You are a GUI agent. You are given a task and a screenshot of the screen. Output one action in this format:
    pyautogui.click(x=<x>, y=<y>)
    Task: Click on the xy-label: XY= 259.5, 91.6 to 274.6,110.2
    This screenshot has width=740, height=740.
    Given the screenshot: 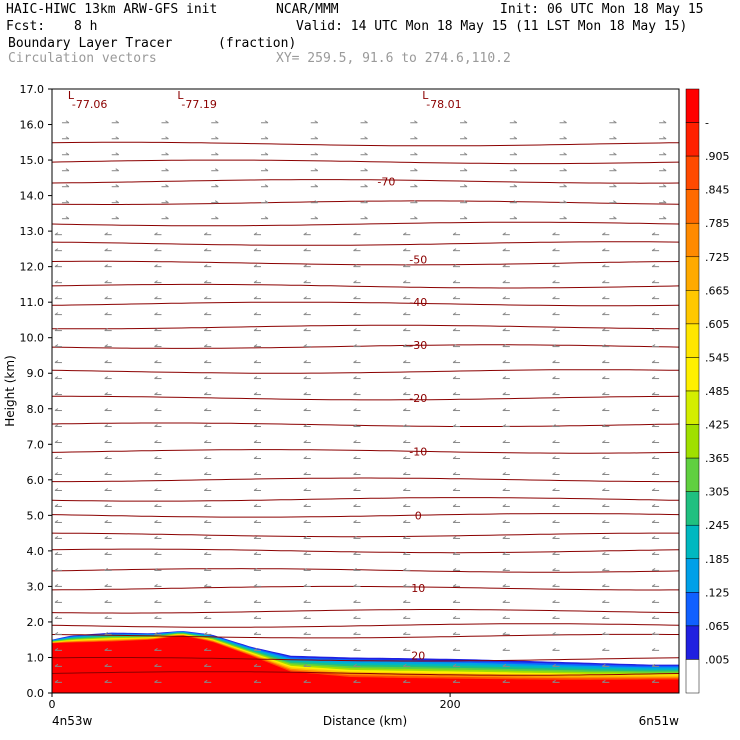 What is the action you would take?
    pyautogui.click(x=393, y=58)
    